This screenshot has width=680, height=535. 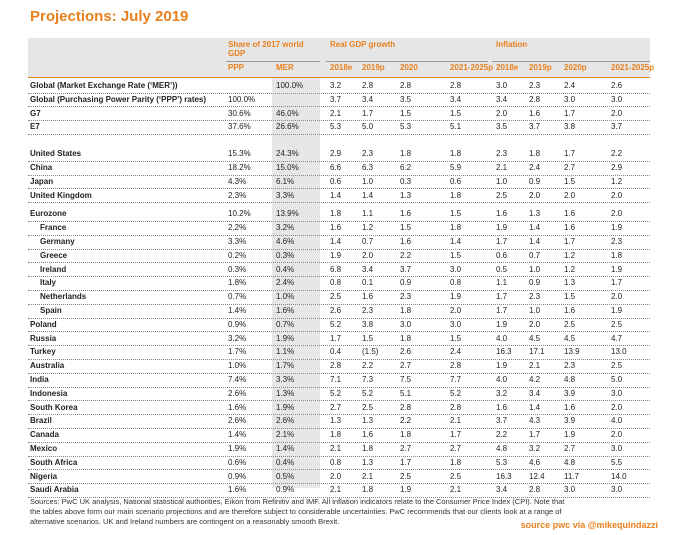 I want to click on cell: 7.3, so click(x=368, y=379).